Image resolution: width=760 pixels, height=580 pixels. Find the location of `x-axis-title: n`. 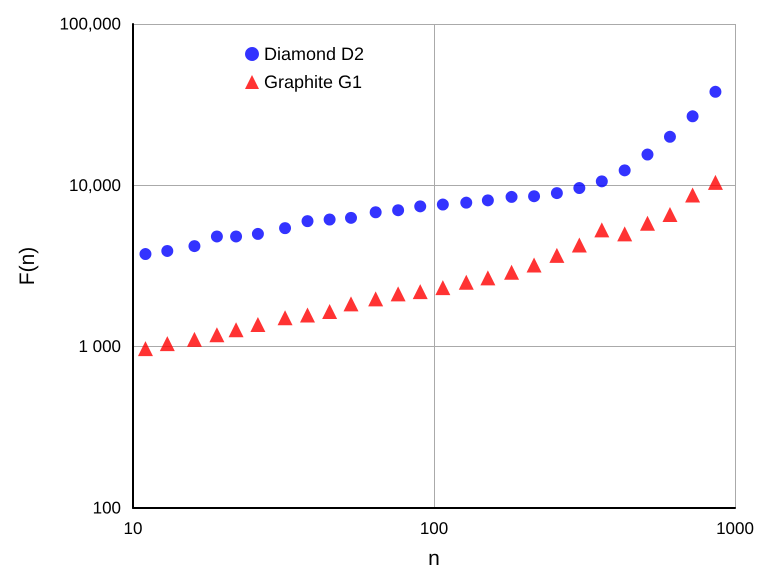

x-axis-title: n is located at coordinates (434, 558).